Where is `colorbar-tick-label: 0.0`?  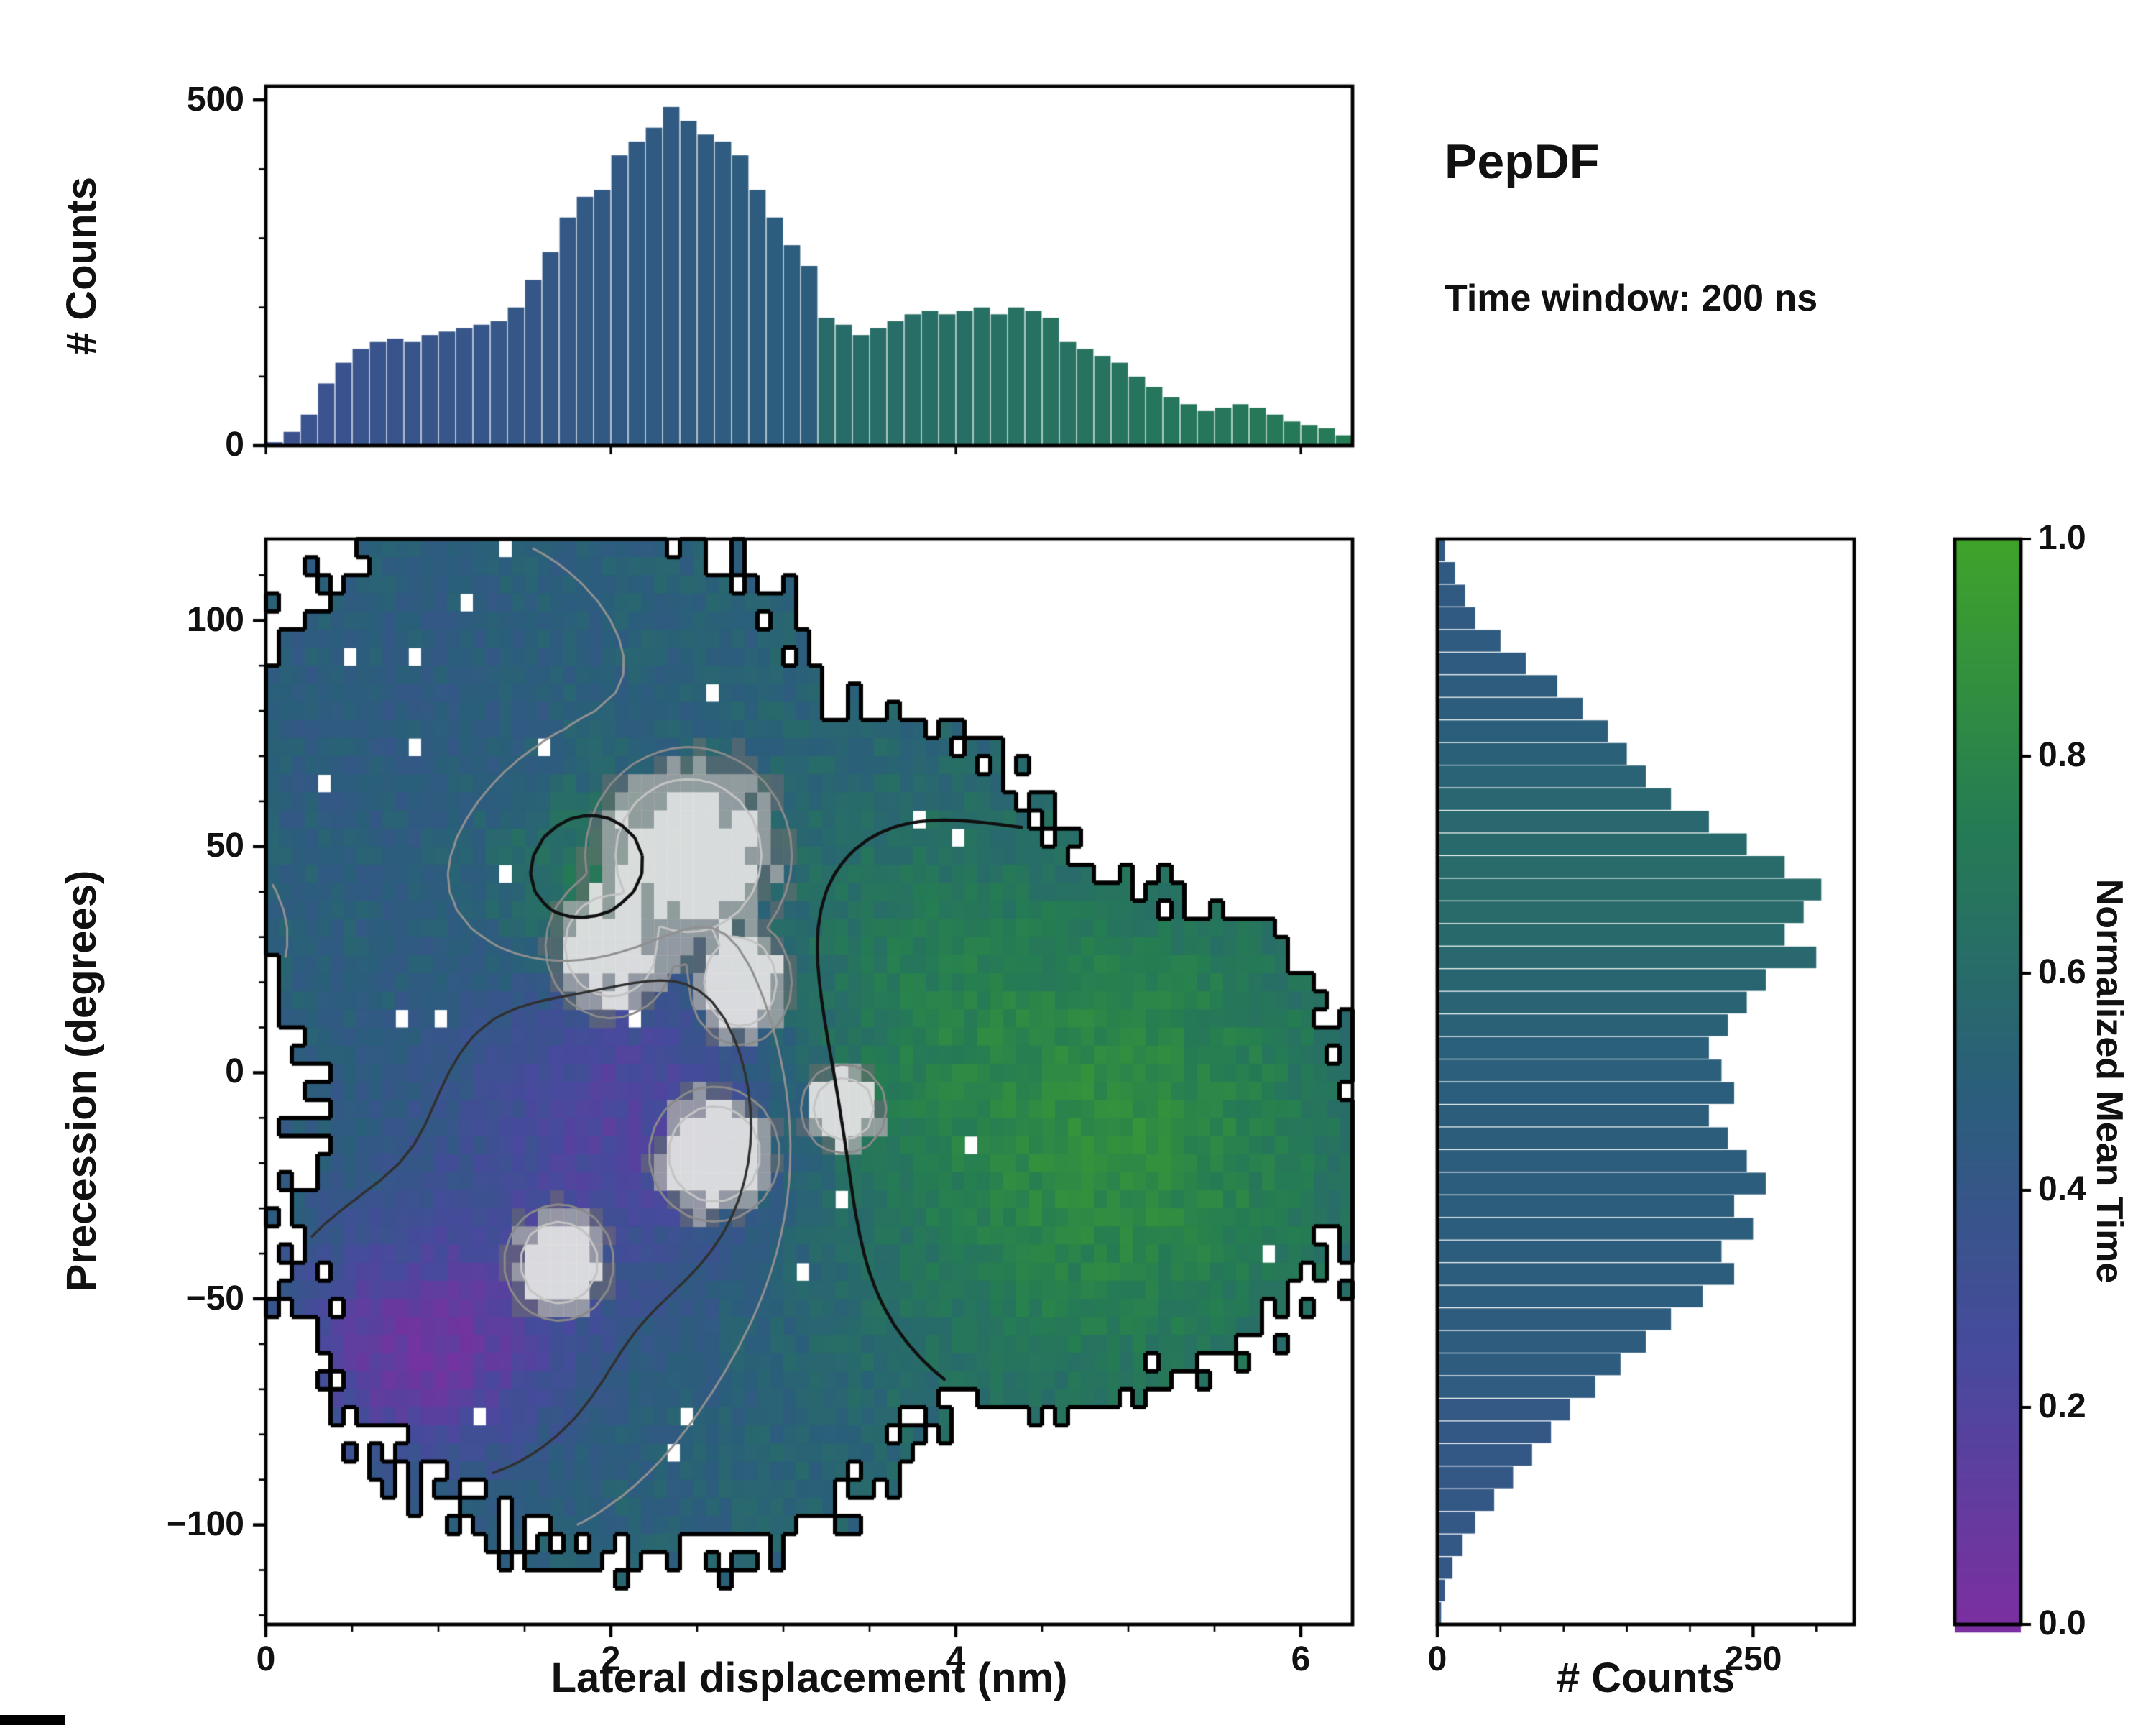 colorbar-tick-label: 0.0 is located at coordinates (2062, 1623).